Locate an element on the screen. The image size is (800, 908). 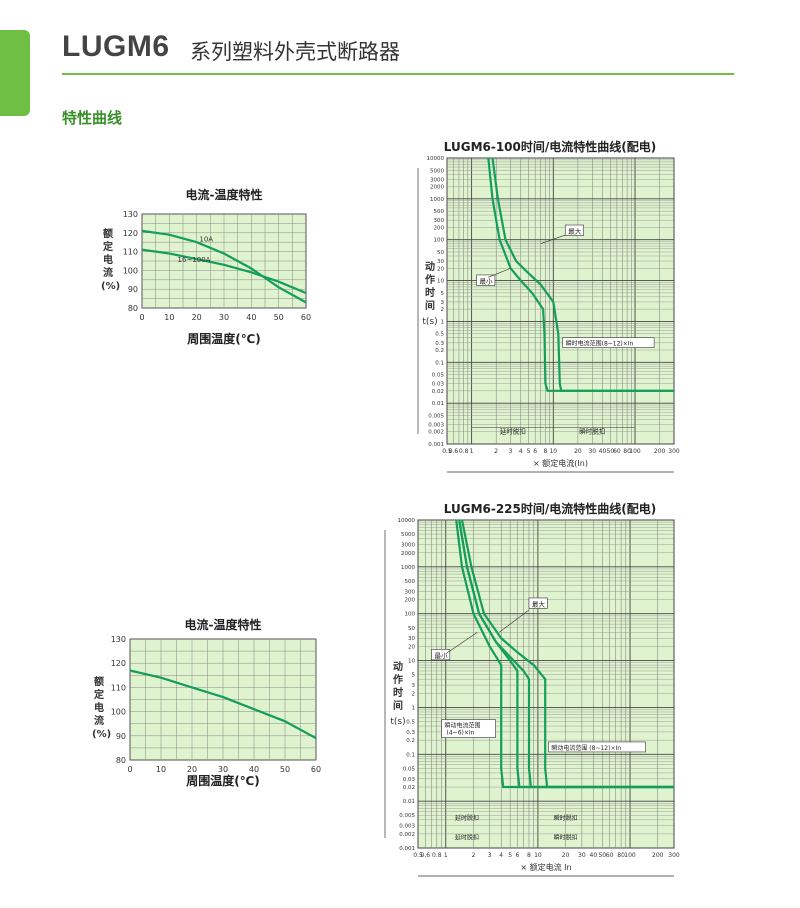
trip-chart-2-ylabel-char: 时 is located at coordinates (398, 692).